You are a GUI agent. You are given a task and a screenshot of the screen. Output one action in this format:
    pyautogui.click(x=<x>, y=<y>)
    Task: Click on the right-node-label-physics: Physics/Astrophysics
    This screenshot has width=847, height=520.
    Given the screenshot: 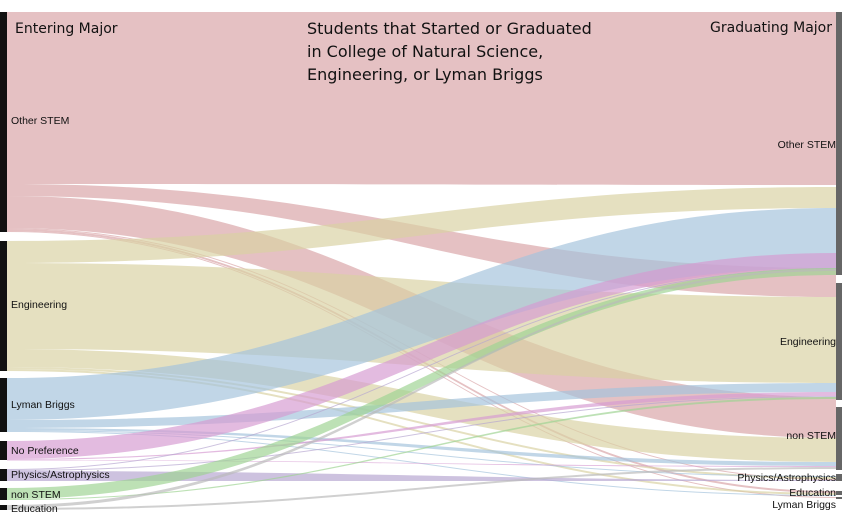 What is the action you would take?
    pyautogui.click(x=786, y=478)
    